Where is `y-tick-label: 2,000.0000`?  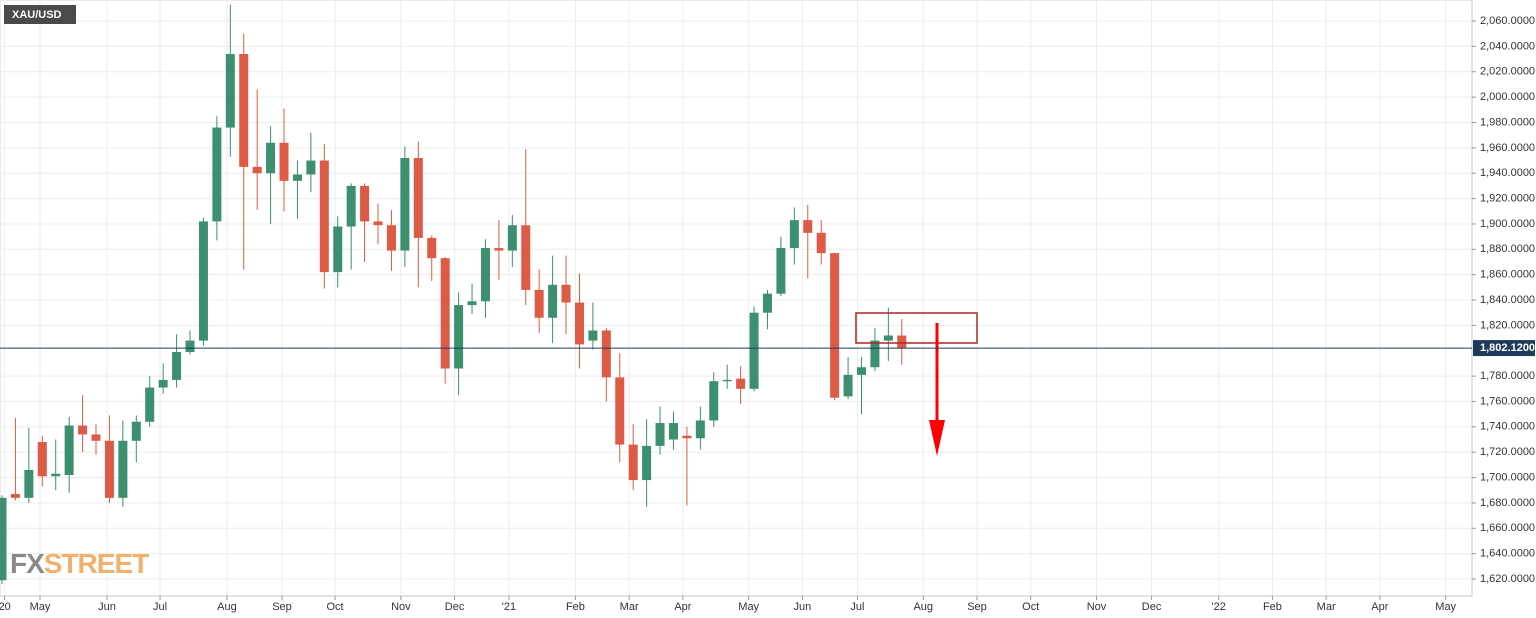 y-tick-label: 2,000.0000 is located at coordinates (1507, 97).